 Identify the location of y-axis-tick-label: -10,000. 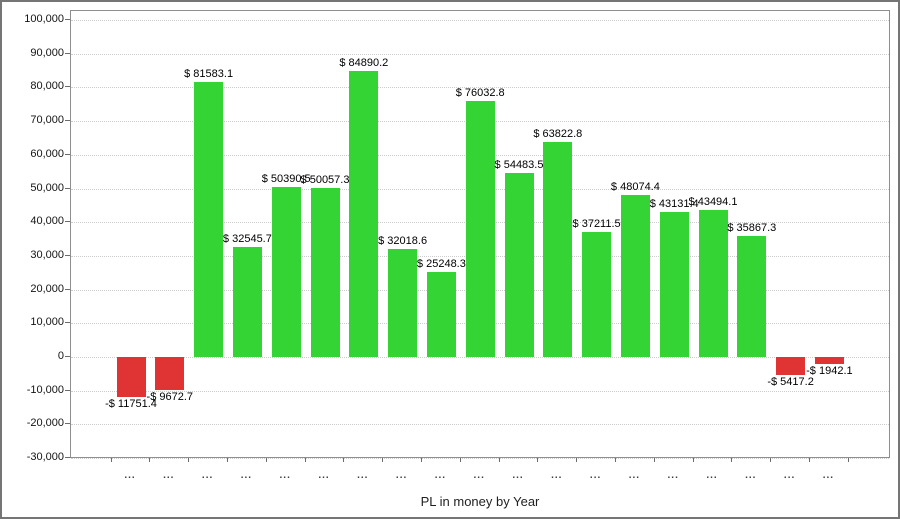
(45, 389).